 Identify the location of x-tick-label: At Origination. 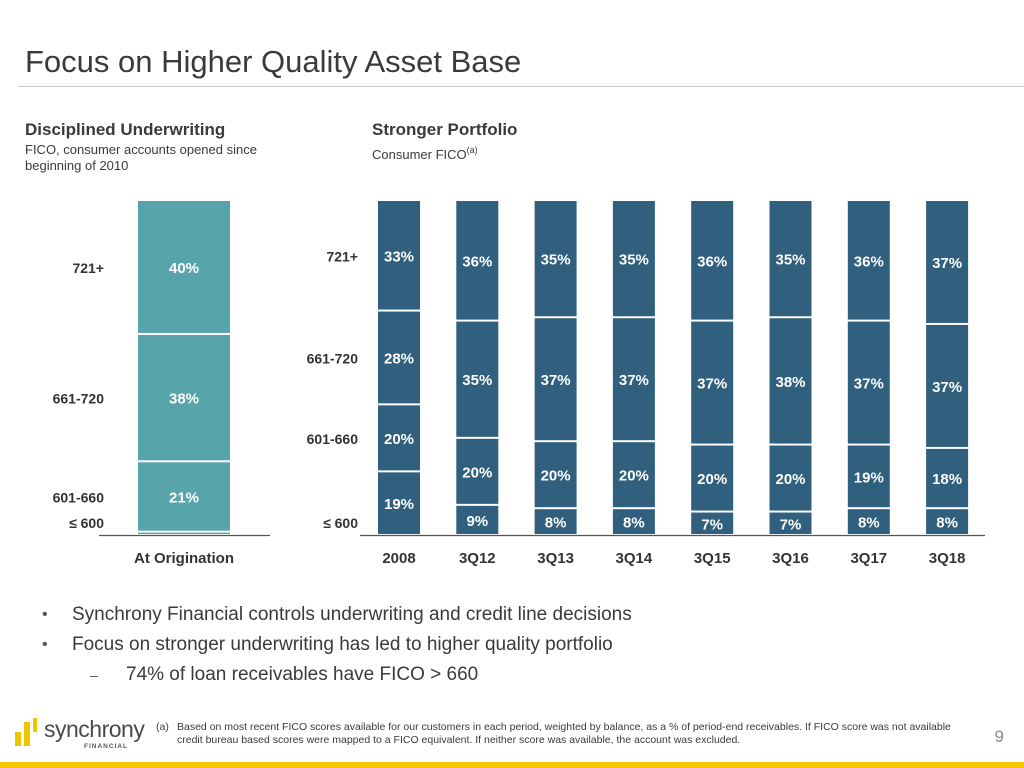
(184, 558).